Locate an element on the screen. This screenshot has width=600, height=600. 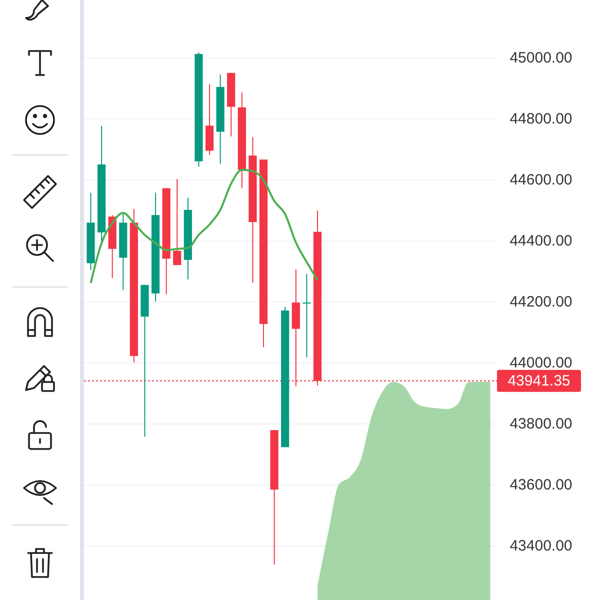
y-tick-label: 44800.00 is located at coordinates (541, 119).